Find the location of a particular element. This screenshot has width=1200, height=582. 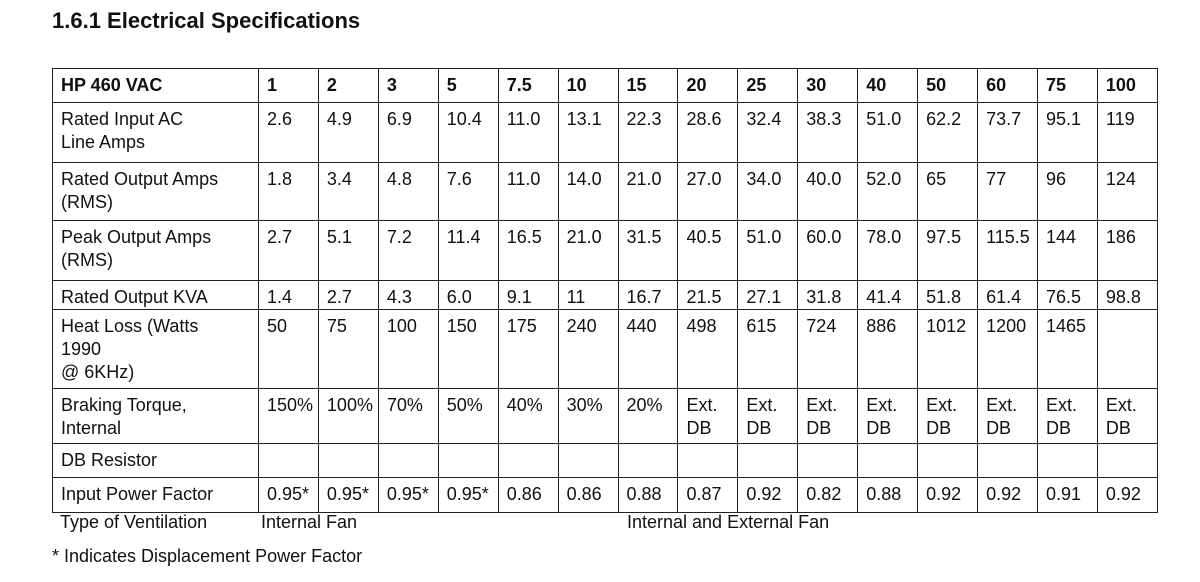

cell: 50% is located at coordinates (468, 416).